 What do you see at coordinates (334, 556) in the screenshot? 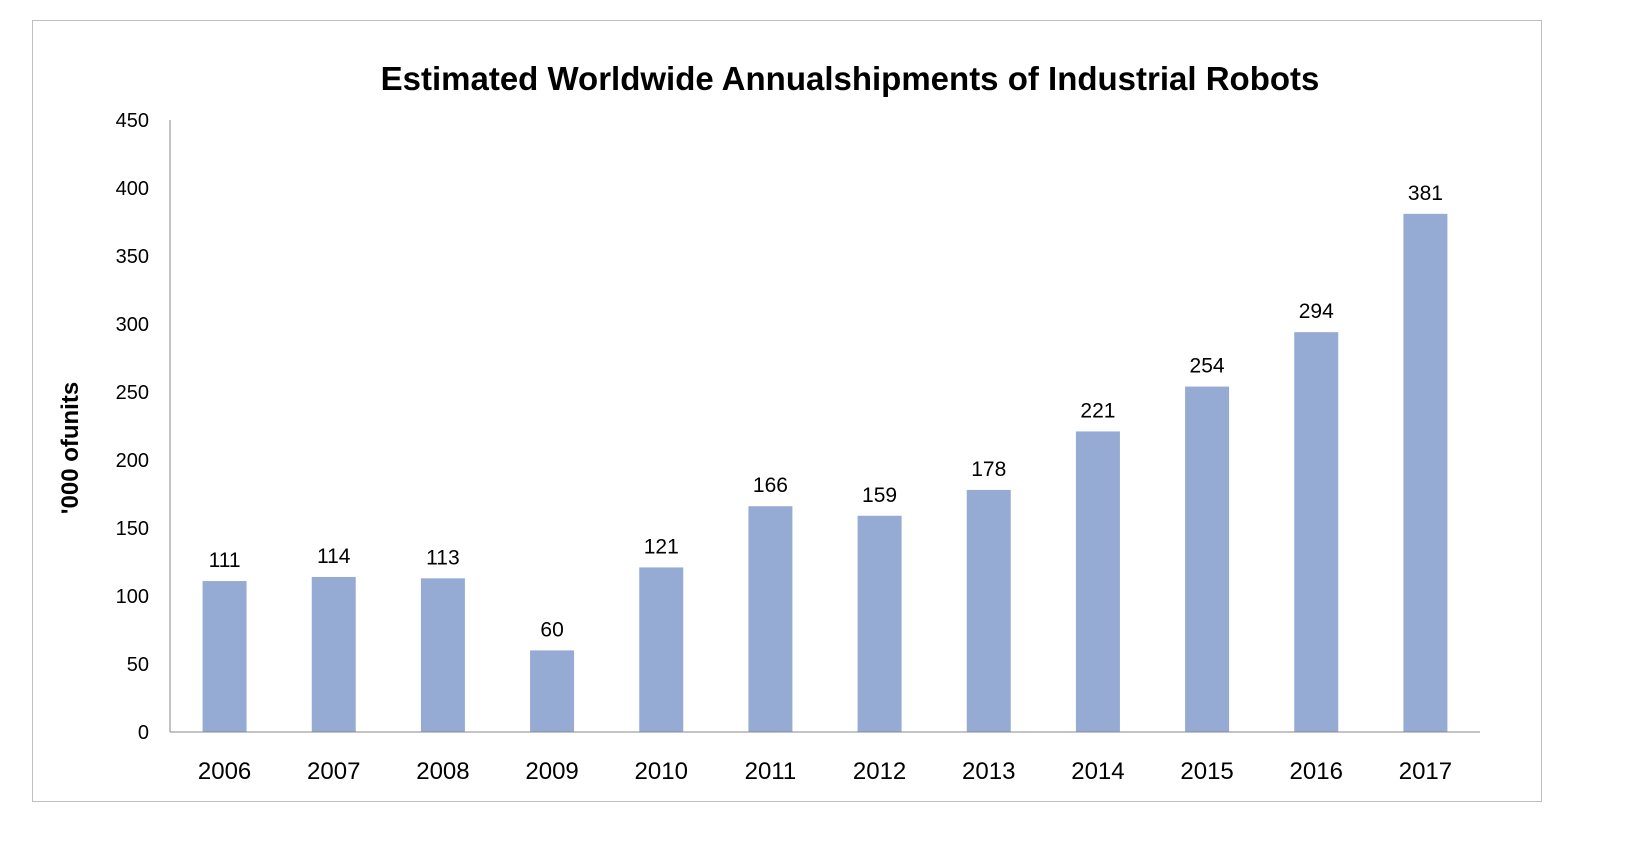
I see `data-label: 114` at bounding box center [334, 556].